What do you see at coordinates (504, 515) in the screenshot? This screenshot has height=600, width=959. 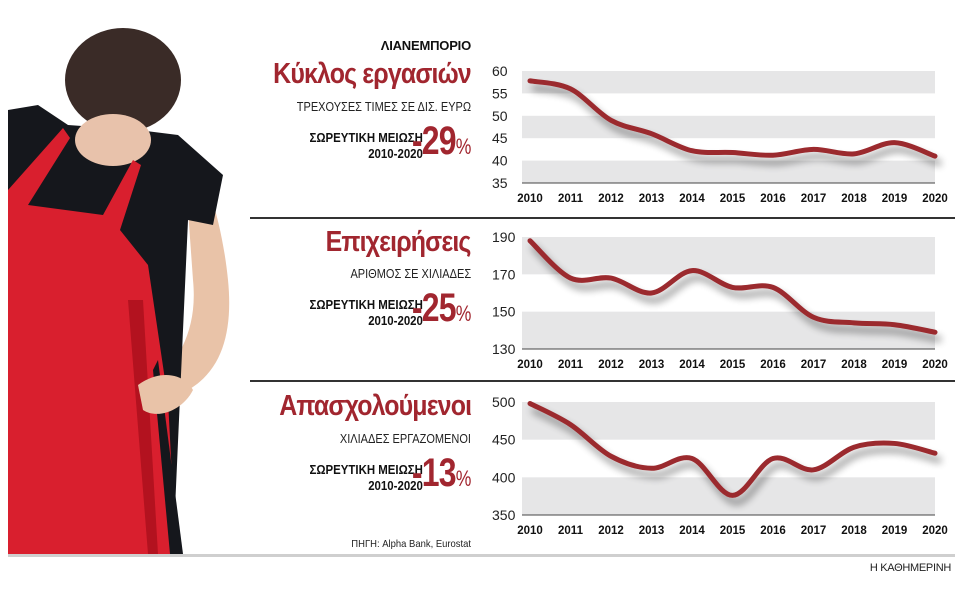 I see `svg-text: 350` at bounding box center [504, 515].